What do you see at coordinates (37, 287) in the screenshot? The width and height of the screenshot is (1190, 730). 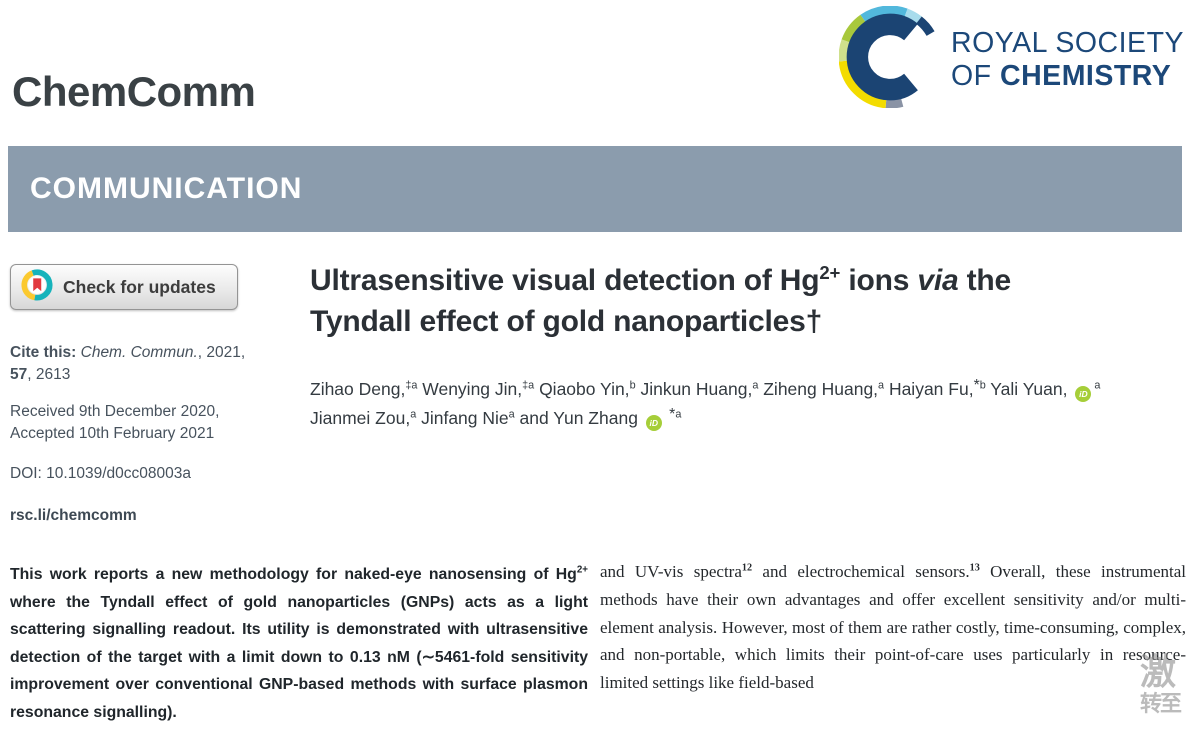 I see `crossmark-icon` at bounding box center [37, 287].